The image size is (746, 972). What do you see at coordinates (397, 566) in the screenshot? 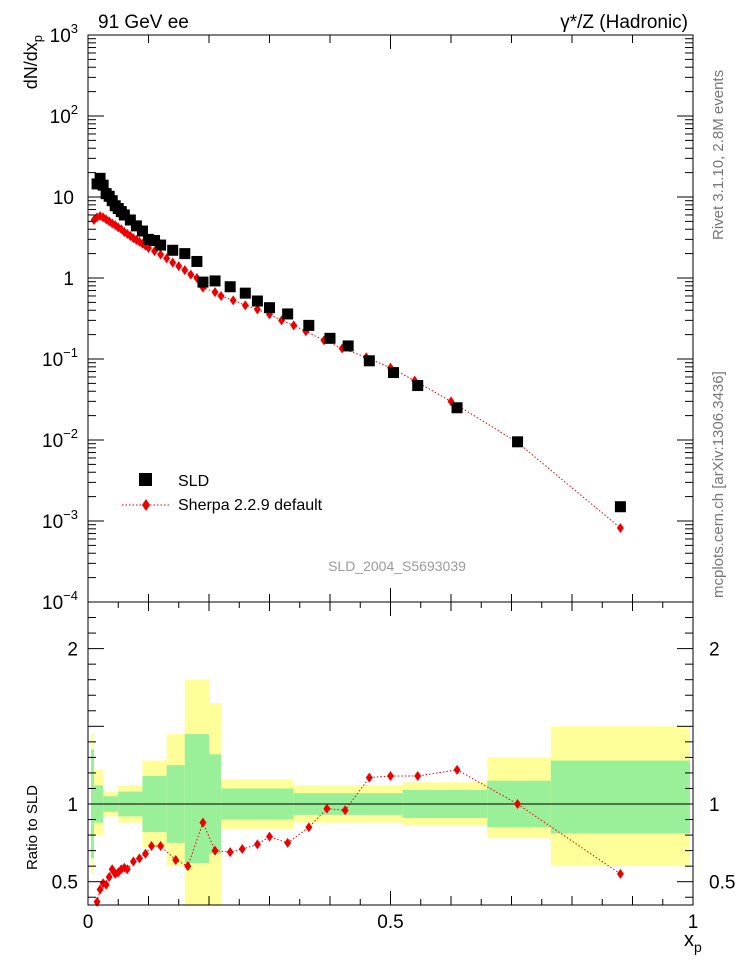
I see `analysis-watermark: SLD_2004_S5693039` at bounding box center [397, 566].